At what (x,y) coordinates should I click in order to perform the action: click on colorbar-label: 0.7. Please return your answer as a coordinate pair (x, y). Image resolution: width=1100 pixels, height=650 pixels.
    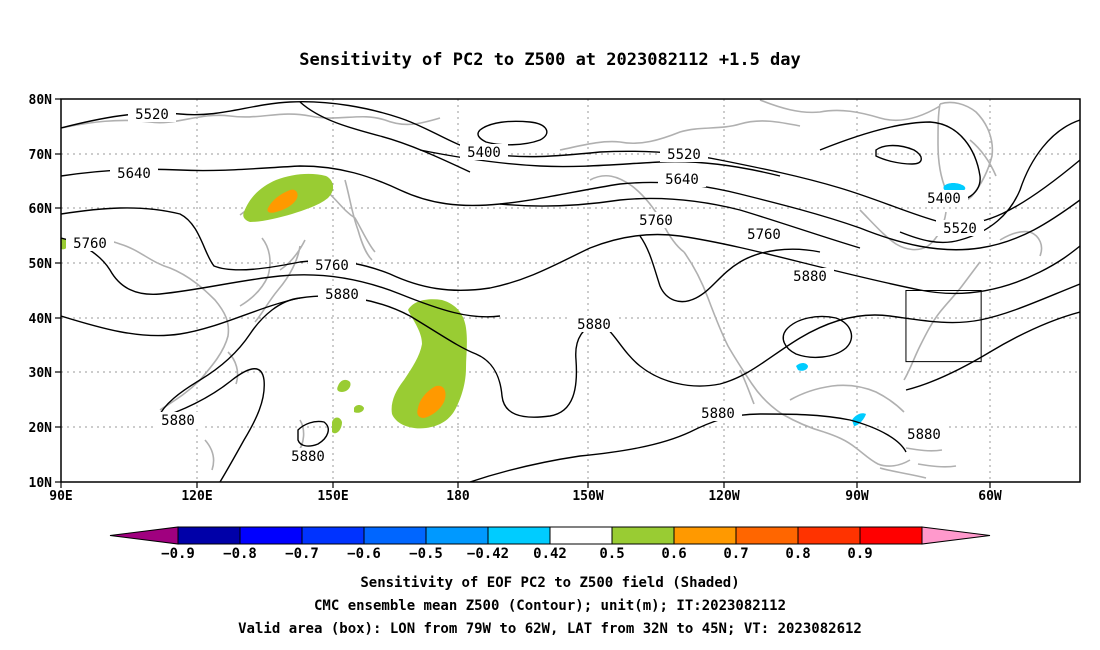
    Looking at the image, I should click on (735, 554).